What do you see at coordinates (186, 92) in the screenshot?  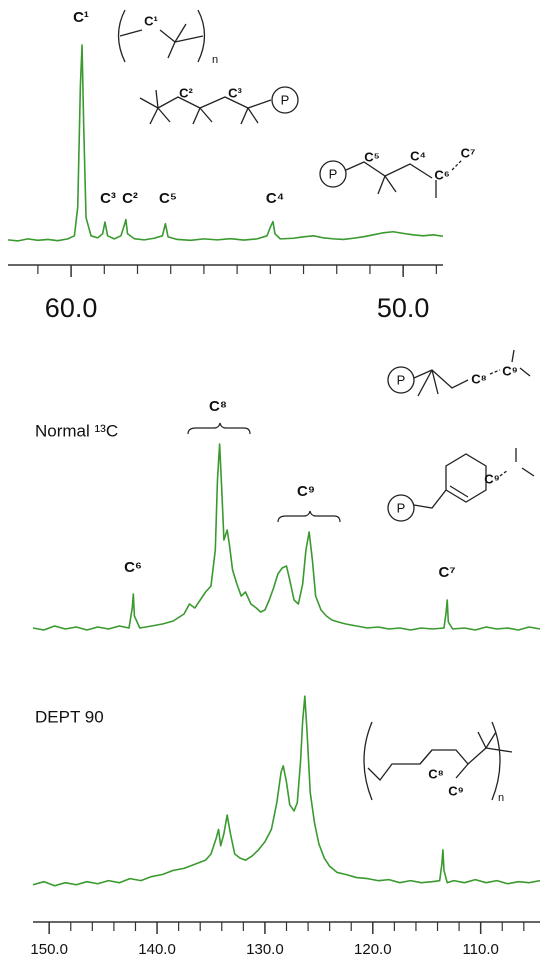 I see `atom-label: C²` at bounding box center [186, 92].